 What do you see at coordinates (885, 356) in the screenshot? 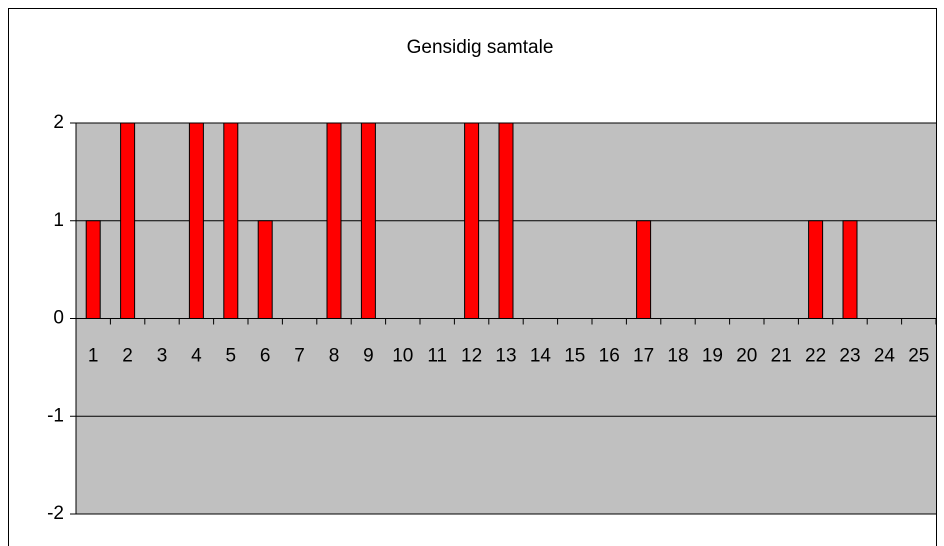
I see `x-tick-label: 24` at bounding box center [885, 356].